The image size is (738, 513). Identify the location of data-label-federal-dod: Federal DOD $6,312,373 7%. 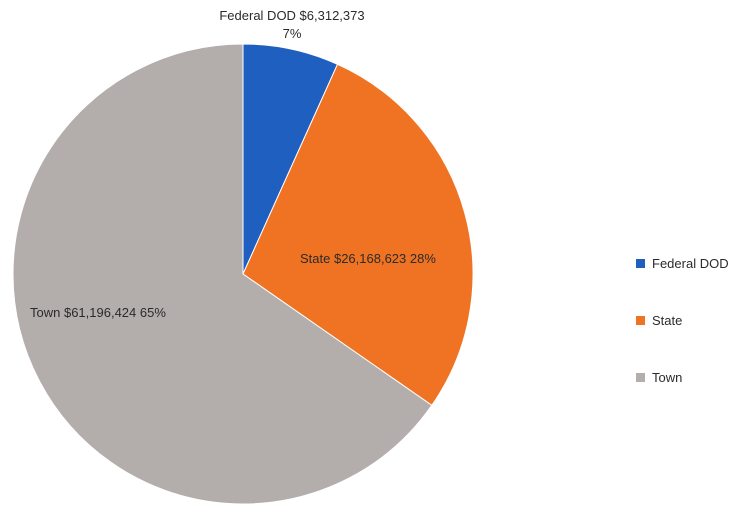
(291, 24).